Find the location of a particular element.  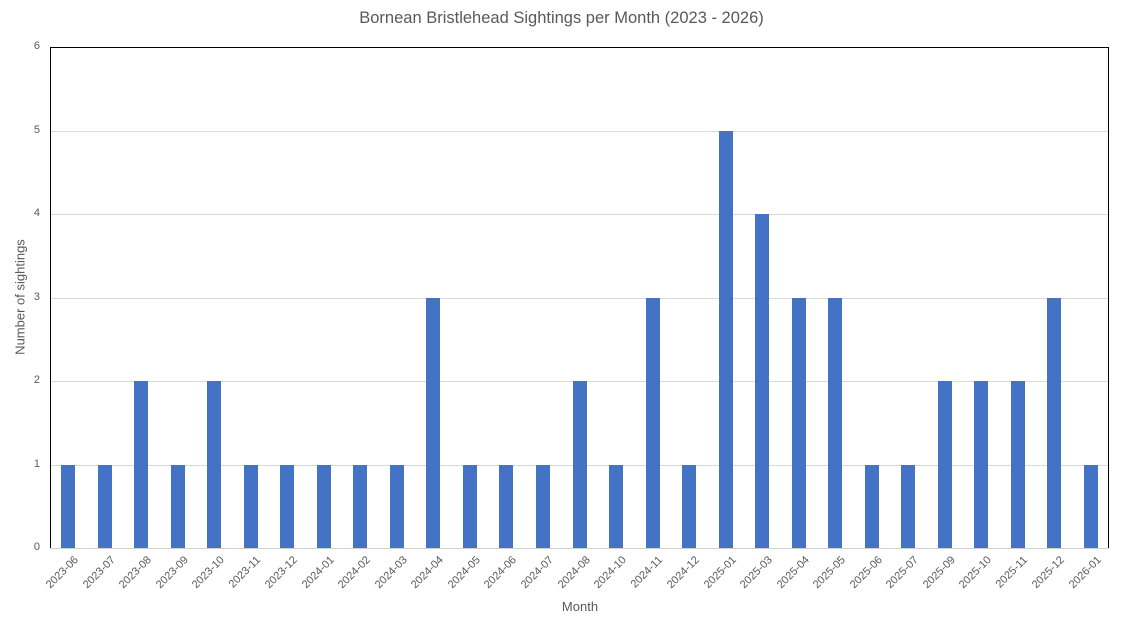

x-tick-label: 2024-03 is located at coordinates (391, 573).